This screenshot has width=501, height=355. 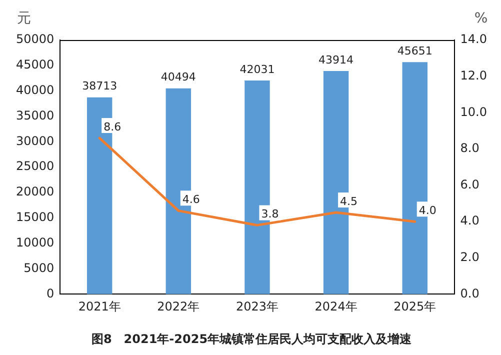 I want to click on data-label: 3.8, so click(x=270, y=214).